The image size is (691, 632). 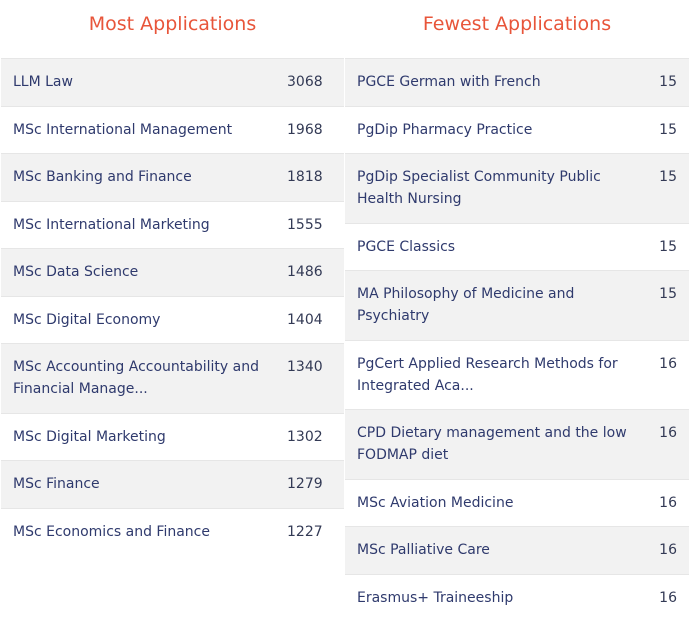 I want to click on program-name: LLM Law, so click(x=43, y=82).